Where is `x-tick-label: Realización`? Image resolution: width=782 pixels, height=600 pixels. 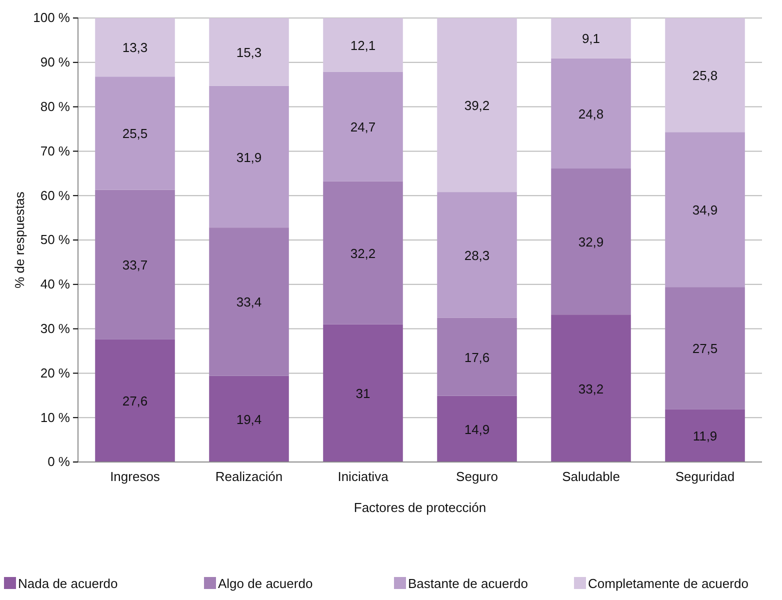
x-tick-label: Realización is located at coordinates (249, 476).